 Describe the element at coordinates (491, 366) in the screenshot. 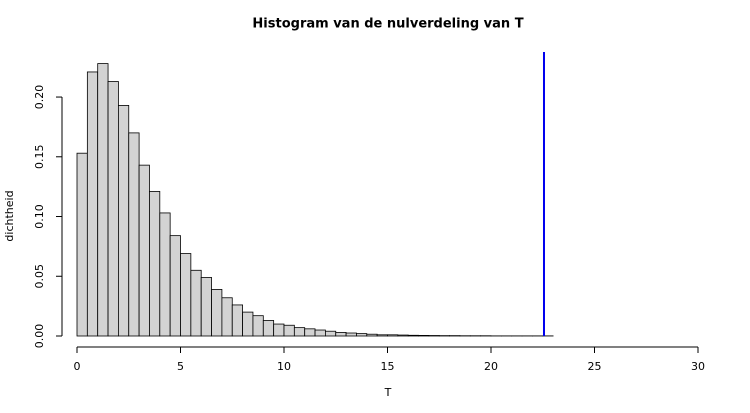

I see `x-tick-label: 20` at that location.